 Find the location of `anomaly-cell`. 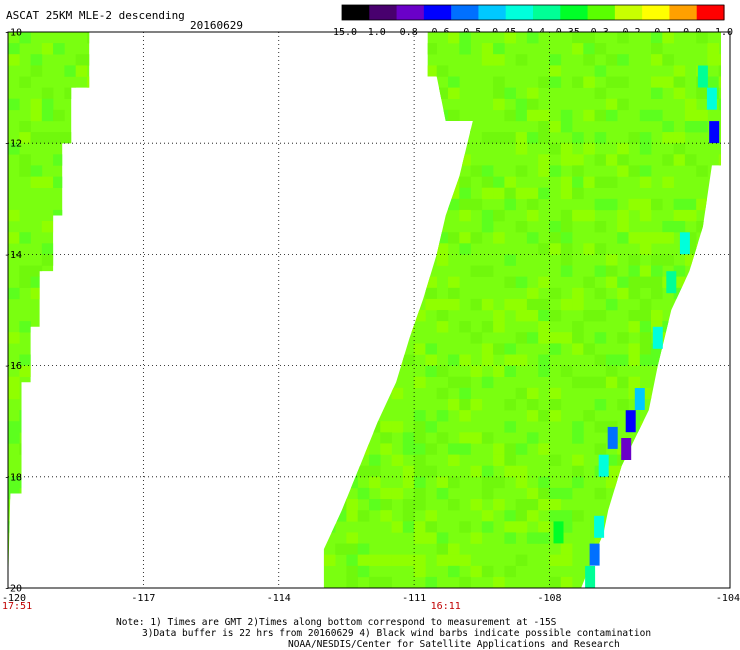

anomaly-cell is located at coordinates (657, 337).